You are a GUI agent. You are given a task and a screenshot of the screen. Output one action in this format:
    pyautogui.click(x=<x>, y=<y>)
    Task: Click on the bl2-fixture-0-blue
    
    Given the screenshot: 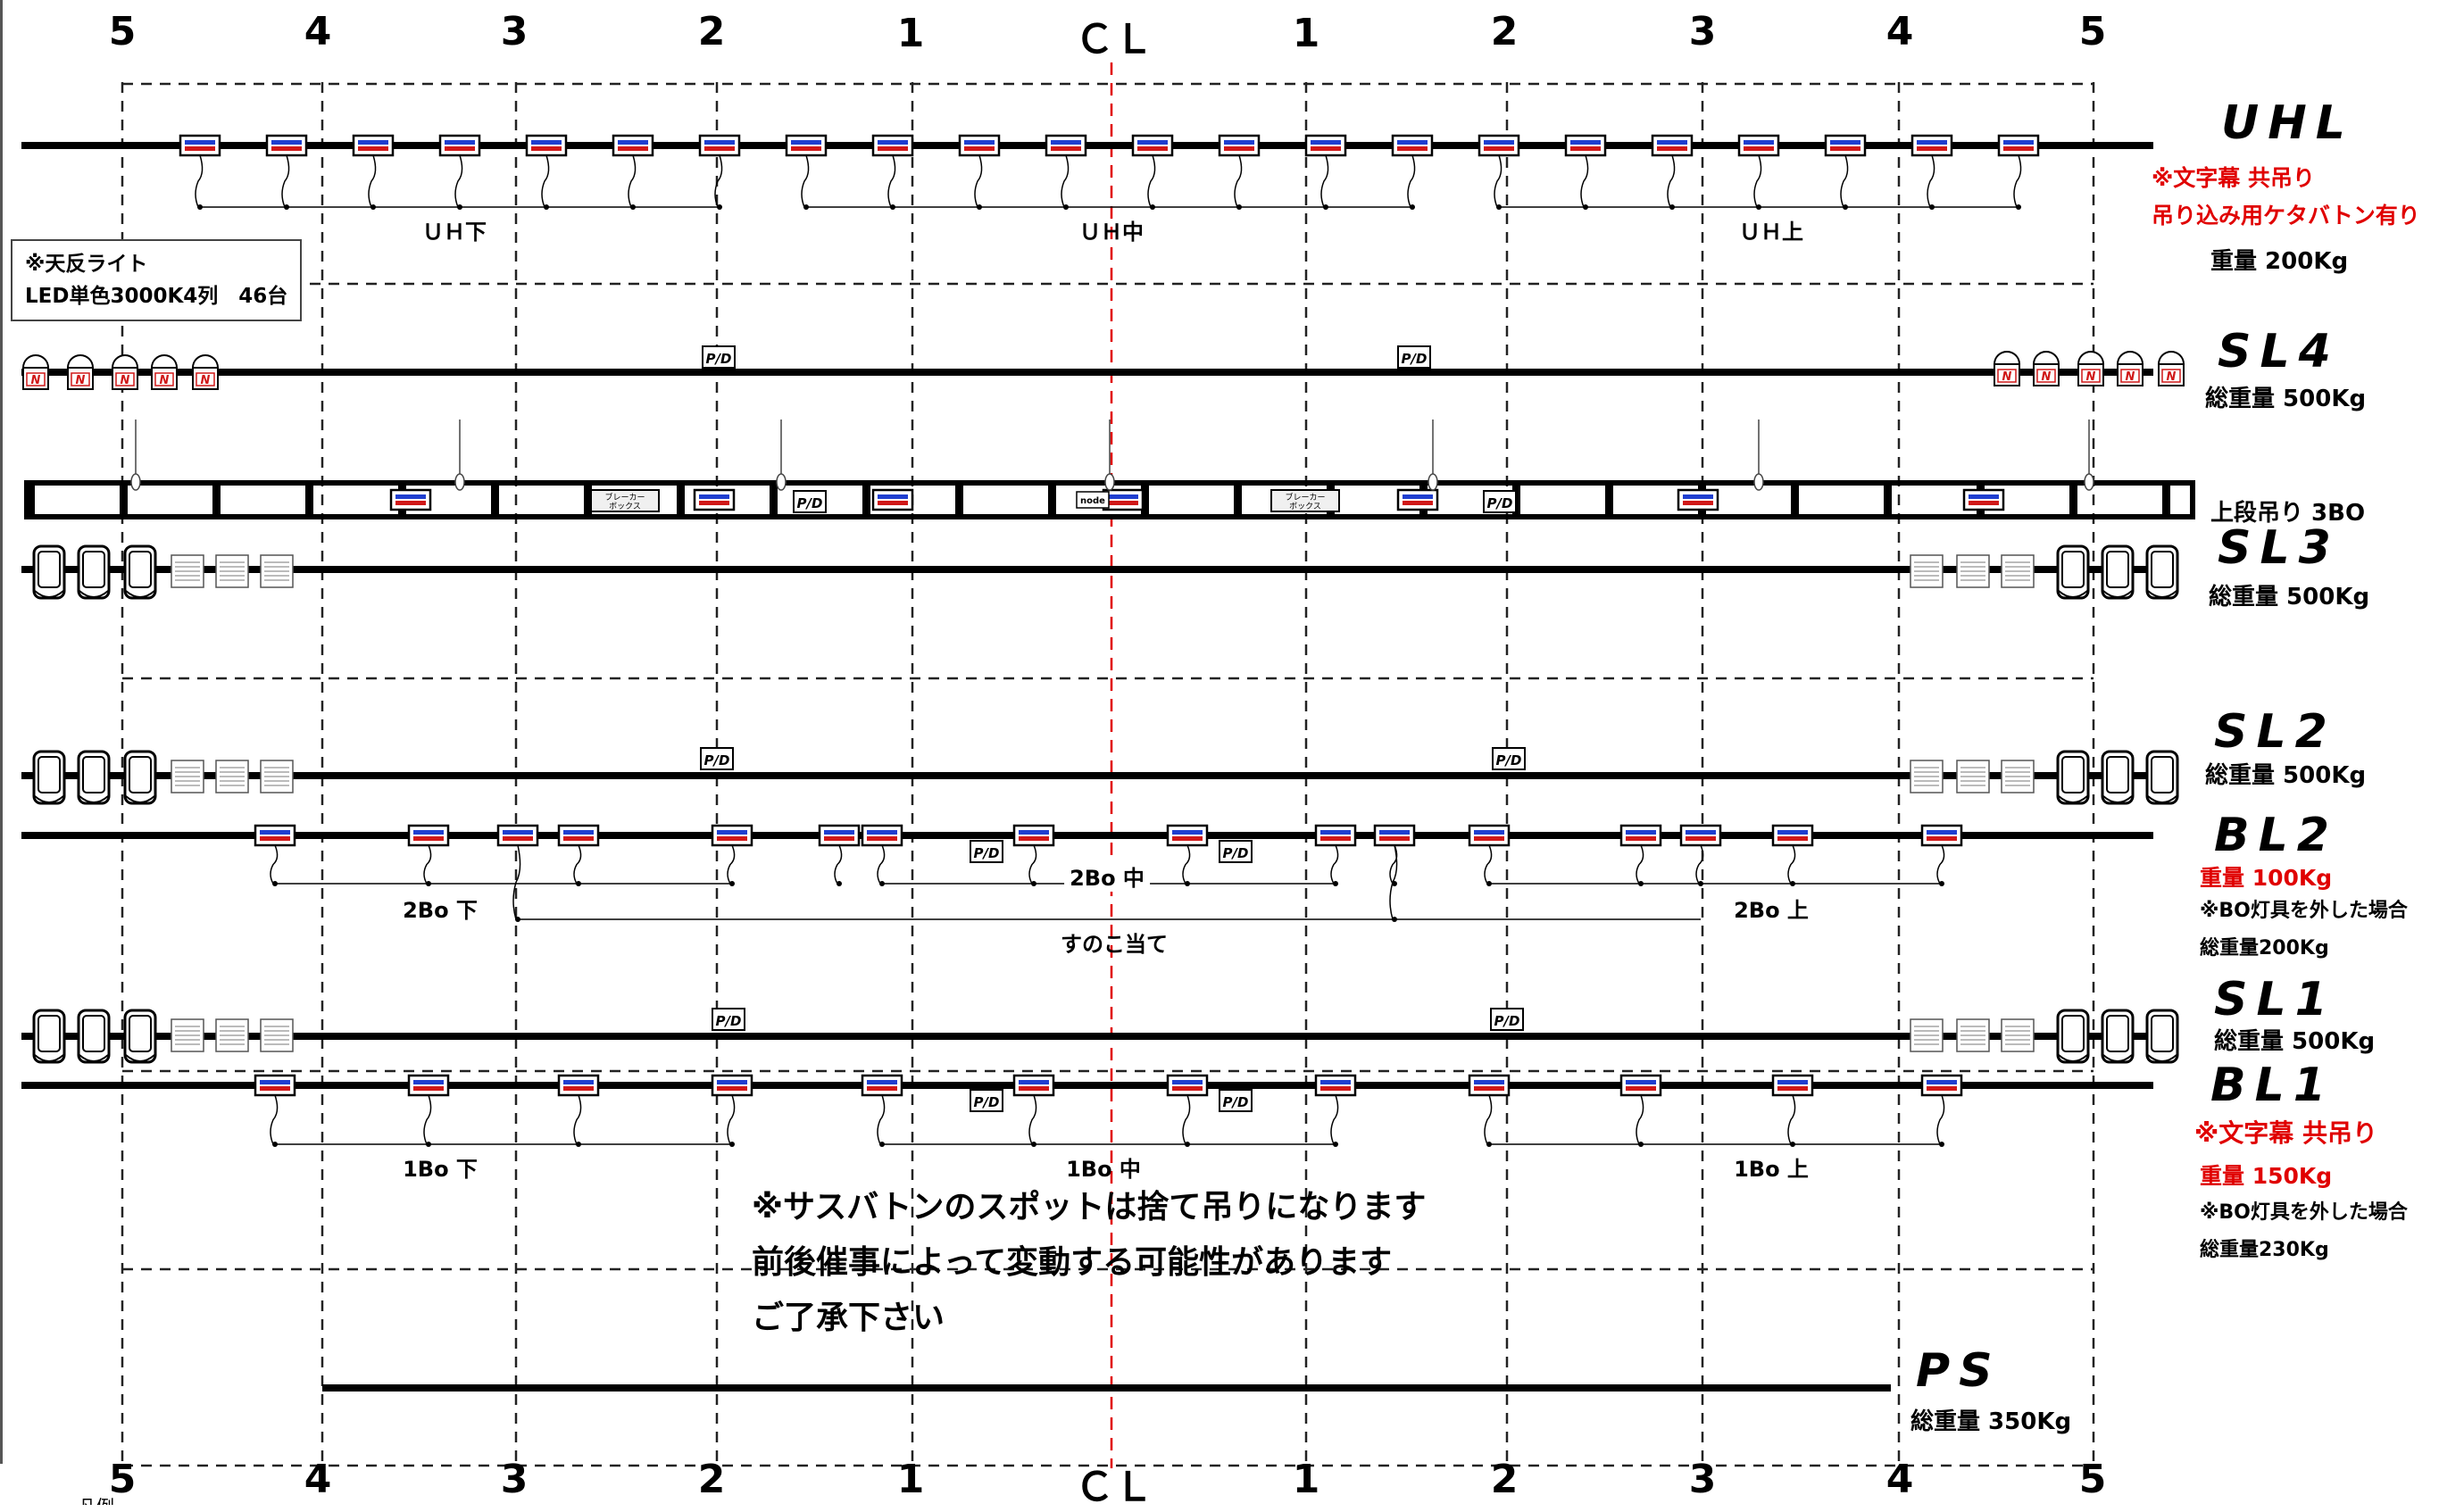 What is the action you would take?
    pyautogui.click(x=275, y=833)
    